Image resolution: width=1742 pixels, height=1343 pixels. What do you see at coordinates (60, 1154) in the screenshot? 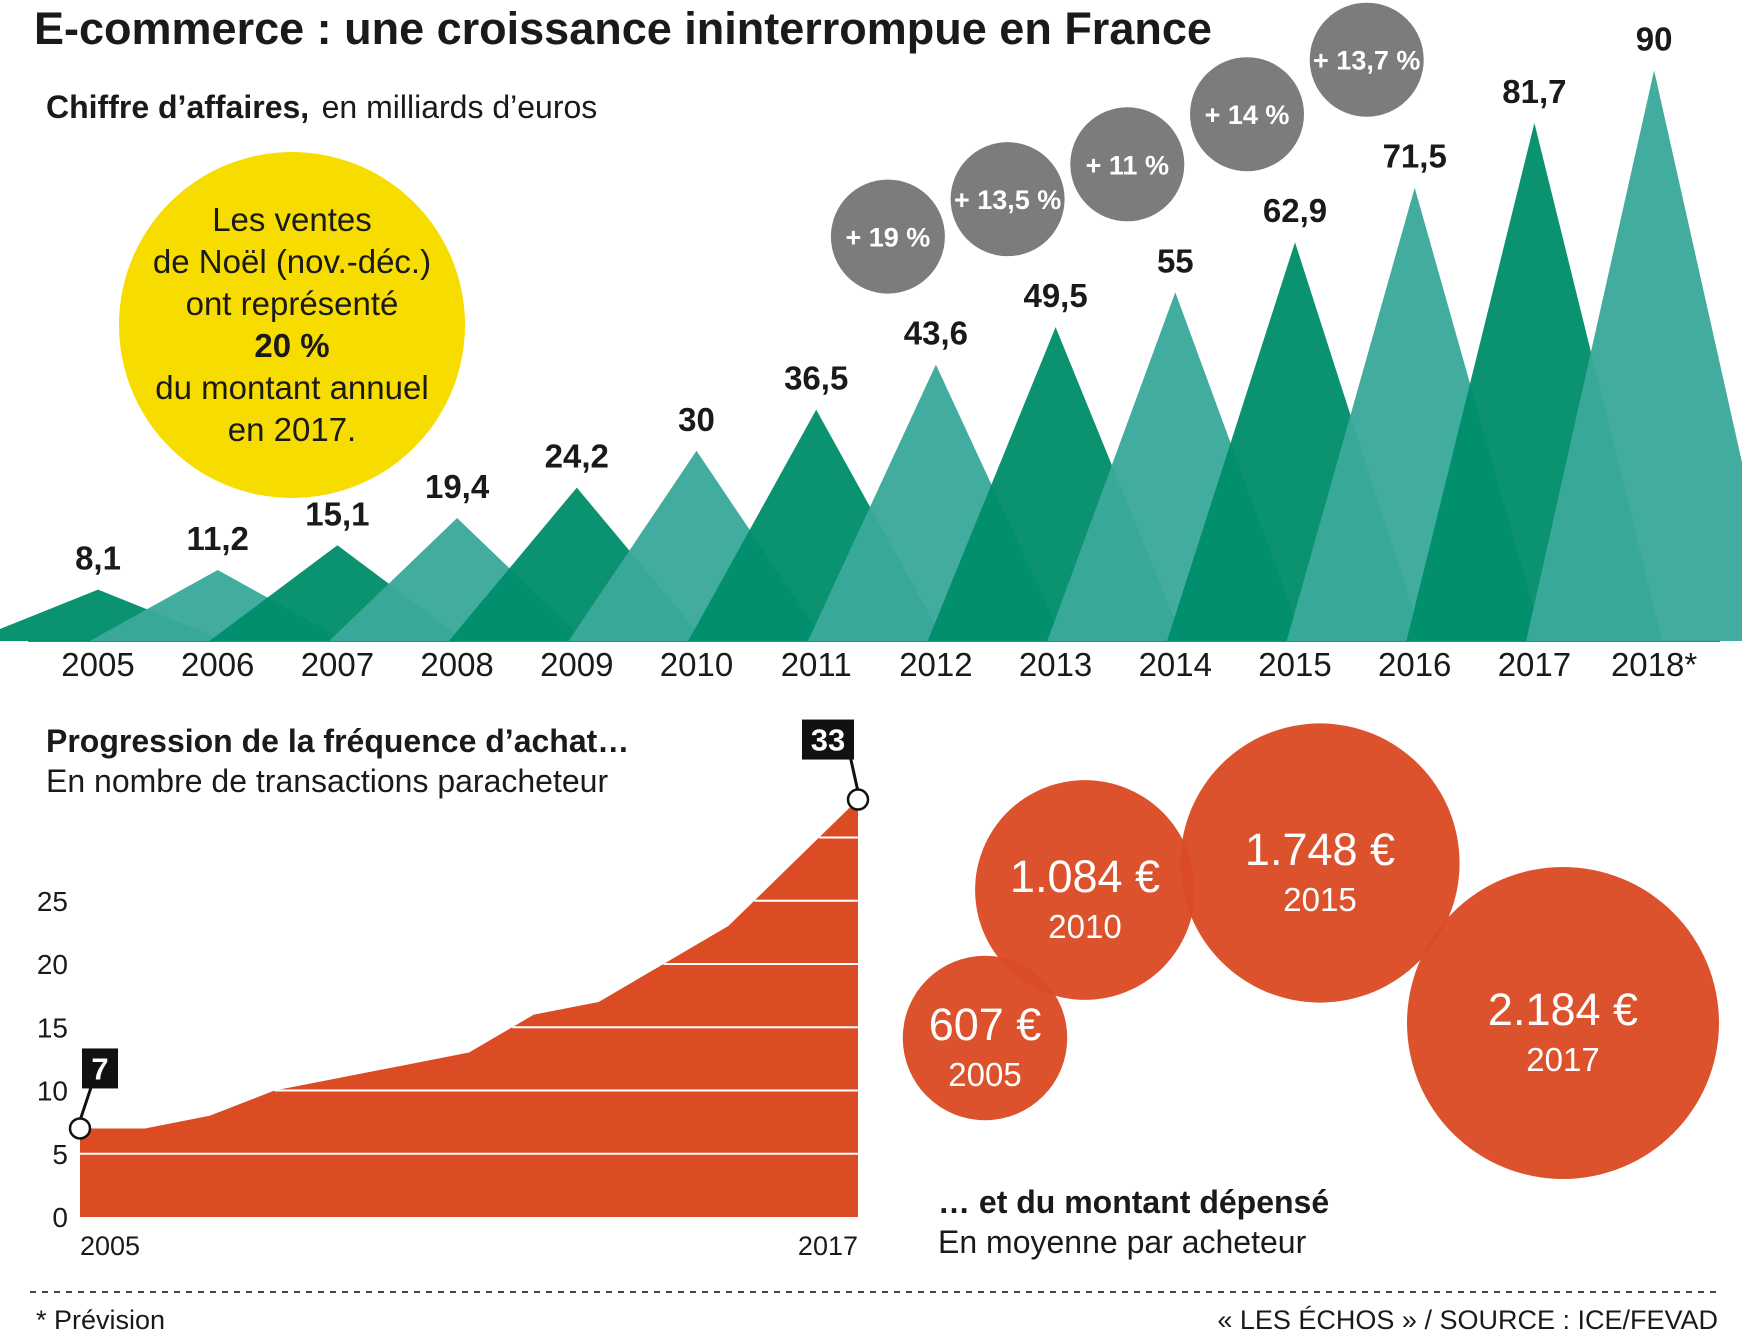
I see `y-tick-5: 5` at bounding box center [60, 1154].